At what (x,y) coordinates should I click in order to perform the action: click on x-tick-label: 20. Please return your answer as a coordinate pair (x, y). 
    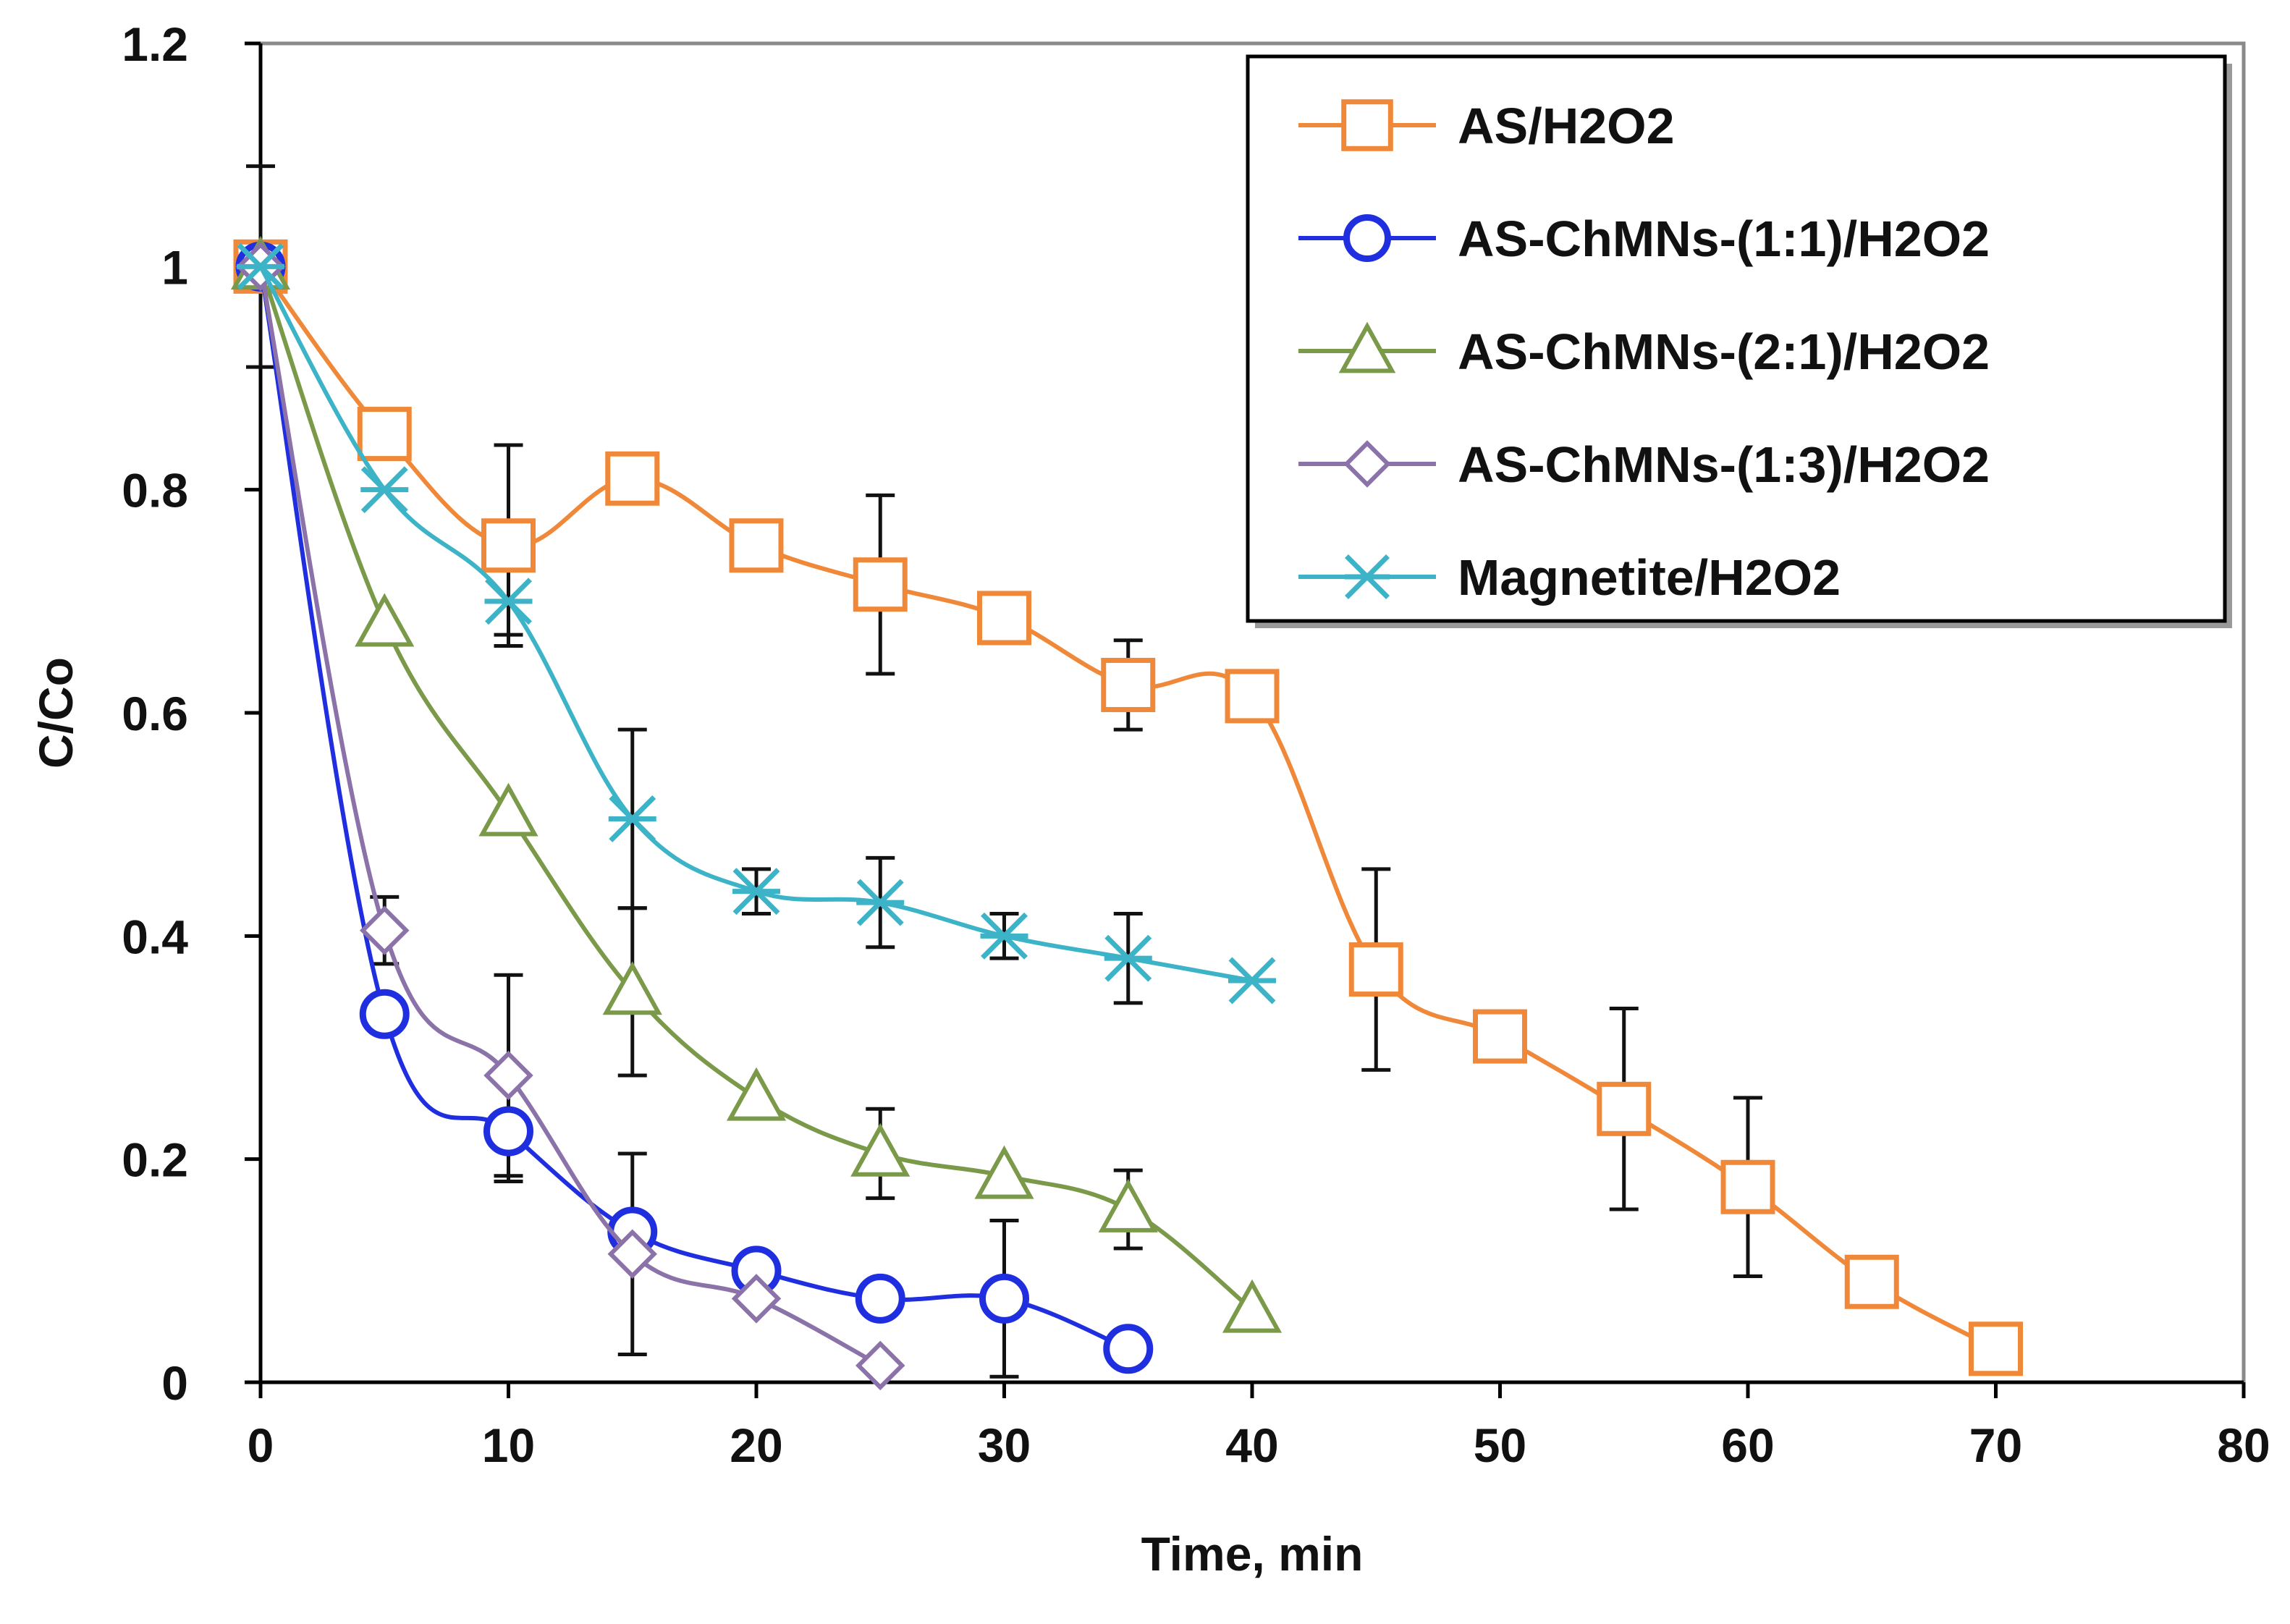
    Looking at the image, I should click on (756, 1445).